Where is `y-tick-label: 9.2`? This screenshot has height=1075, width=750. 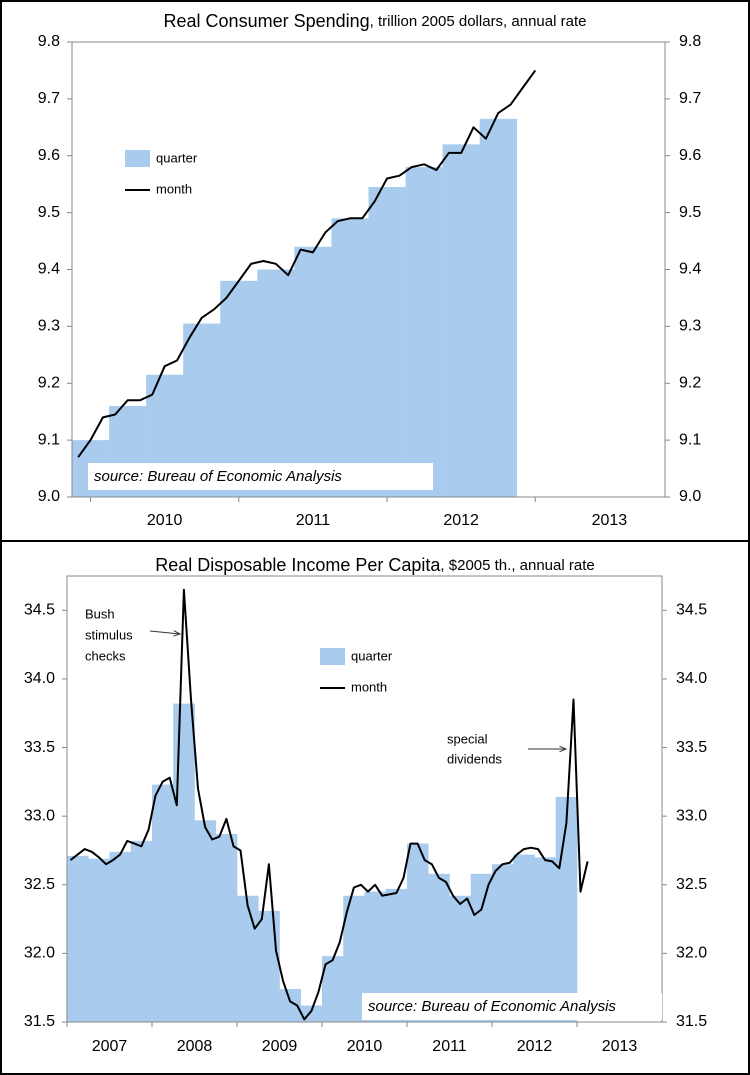 y-tick-label: 9.2 is located at coordinates (49, 382).